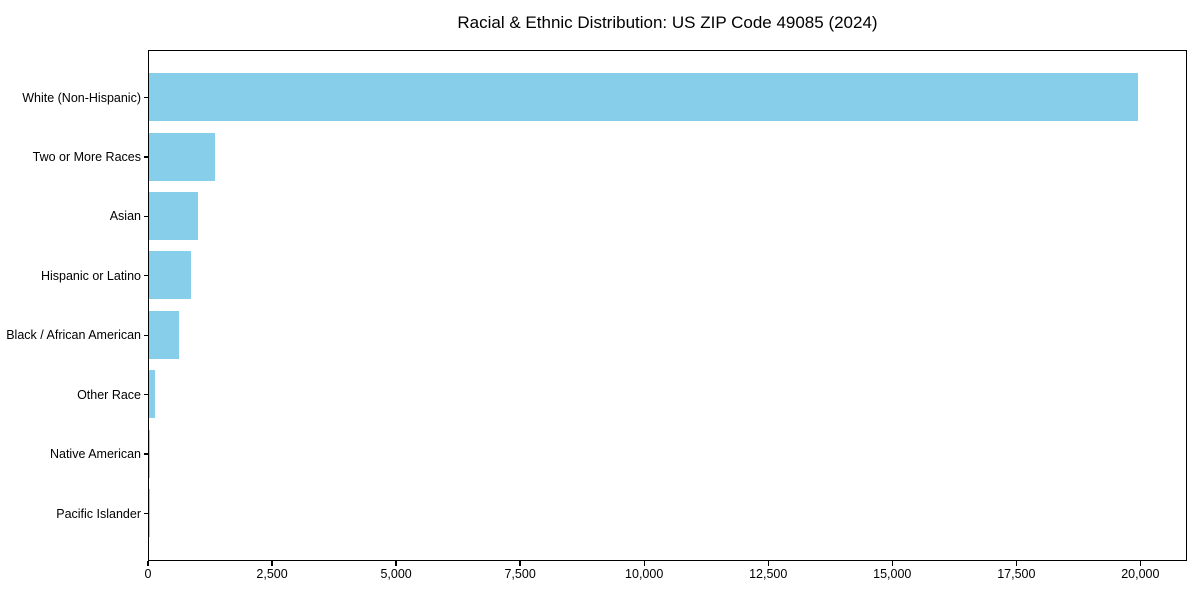 This screenshot has width=1200, height=600. What do you see at coordinates (1140, 574) in the screenshot?
I see `x-tick-label-20-000: 20,000` at bounding box center [1140, 574].